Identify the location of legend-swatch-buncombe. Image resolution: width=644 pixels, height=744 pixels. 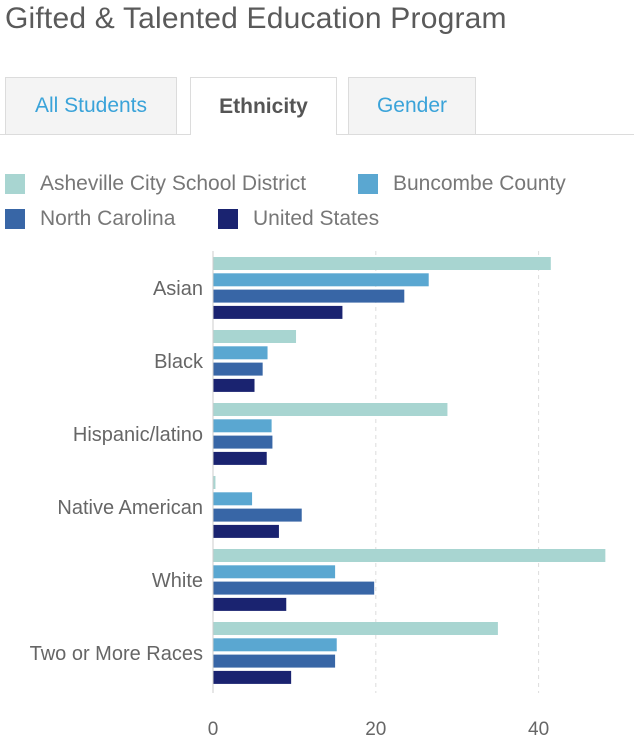
(368, 184).